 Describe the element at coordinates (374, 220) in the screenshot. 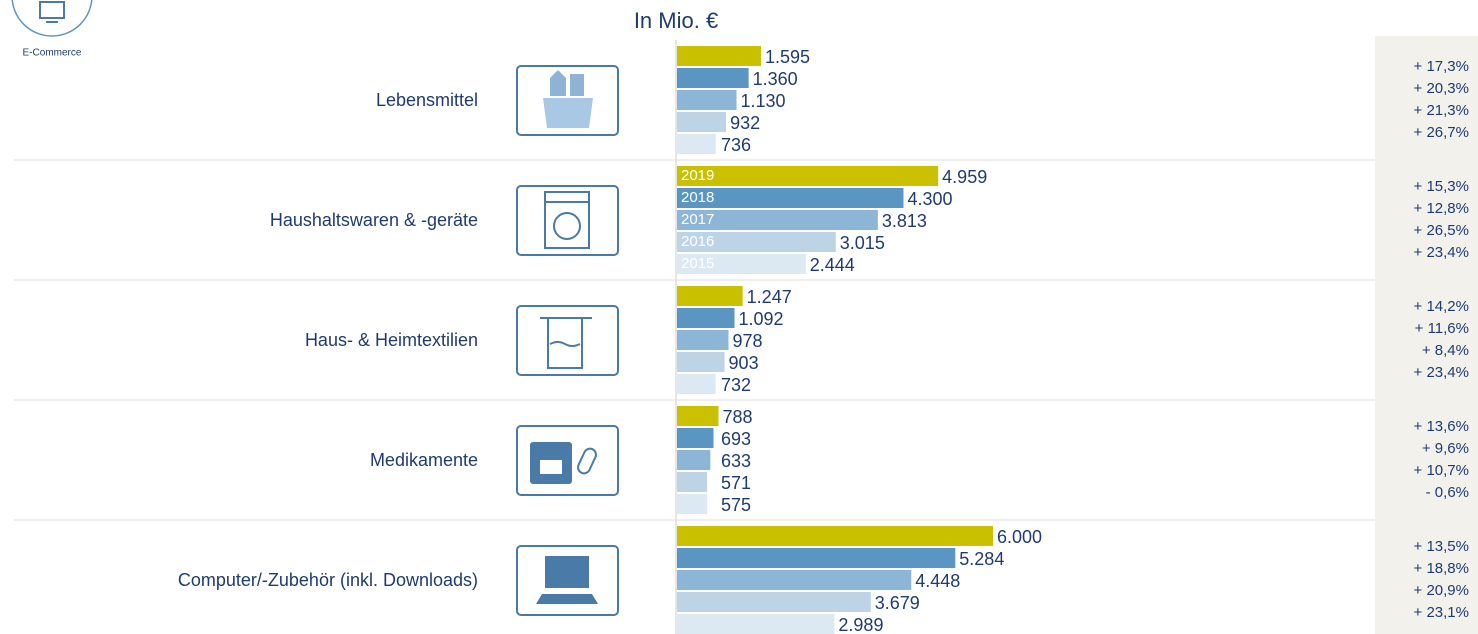

I see `category-label: Haushaltswaren & -geräte` at that location.